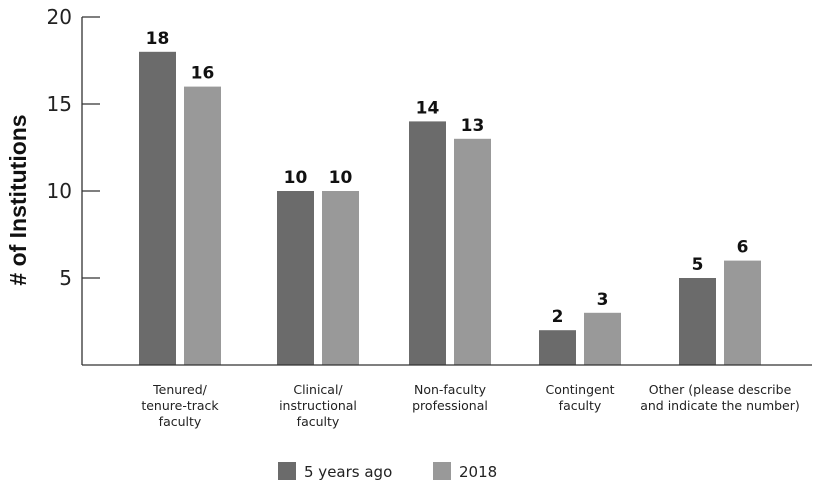 Image resolution: width=834 pixels, height=486 pixels. I want to click on y-axis: 5 10 15 20, so click(73, 185).